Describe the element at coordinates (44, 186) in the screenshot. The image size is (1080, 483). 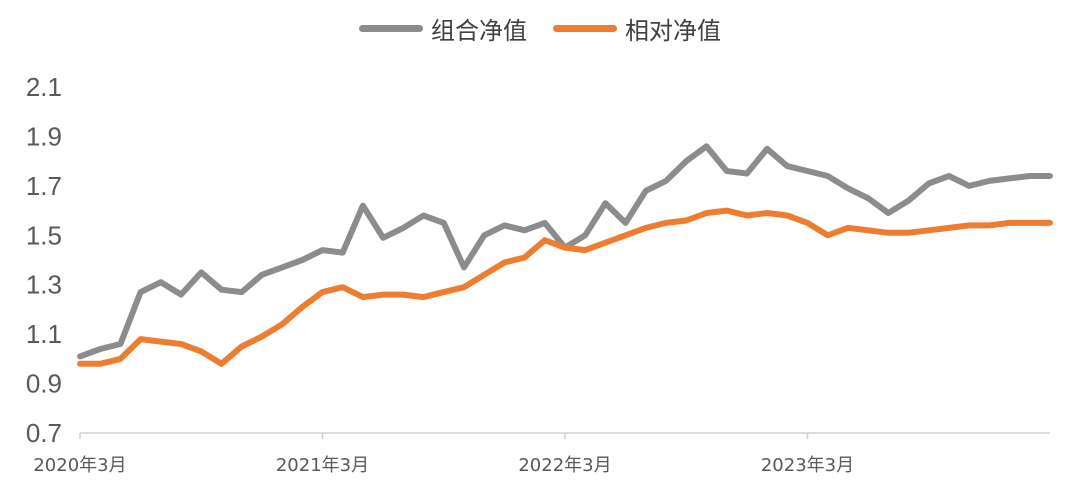
I see `y-tick-label: 1.7` at that location.